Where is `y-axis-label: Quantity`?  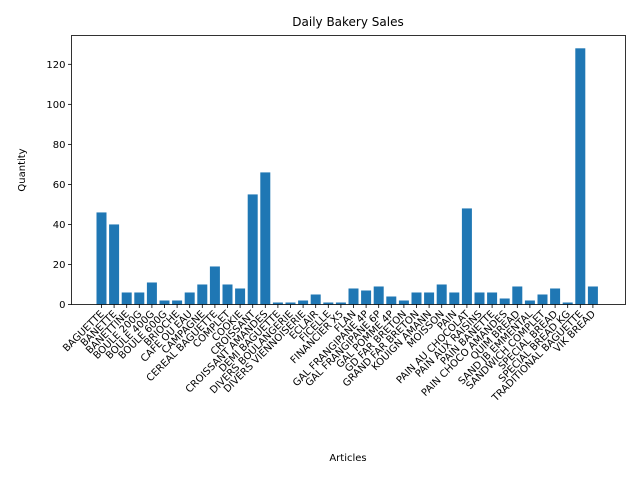 y-axis-label: Quantity is located at coordinates (22, 169).